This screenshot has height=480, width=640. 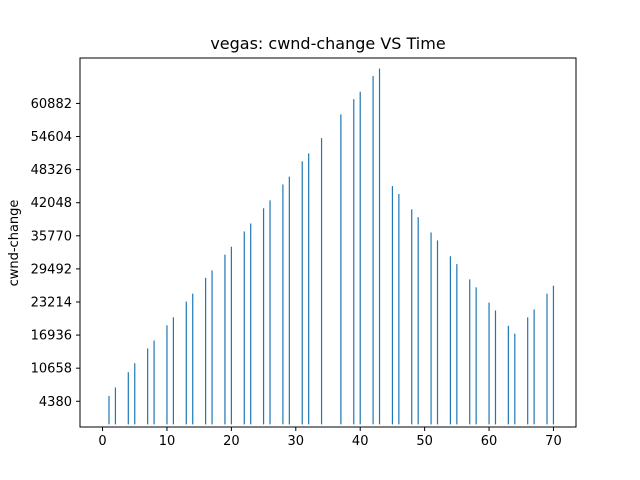 What do you see at coordinates (321, 281) in the screenshot?
I see `bar-t34` at bounding box center [321, 281].